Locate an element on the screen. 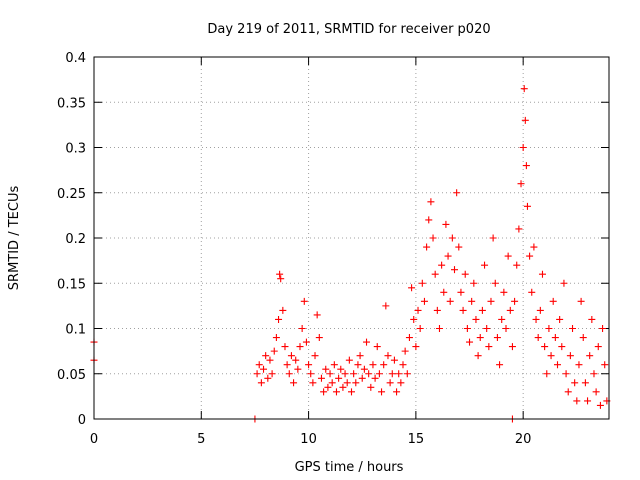  y-tick-label: 0.2 is located at coordinates (75, 239).